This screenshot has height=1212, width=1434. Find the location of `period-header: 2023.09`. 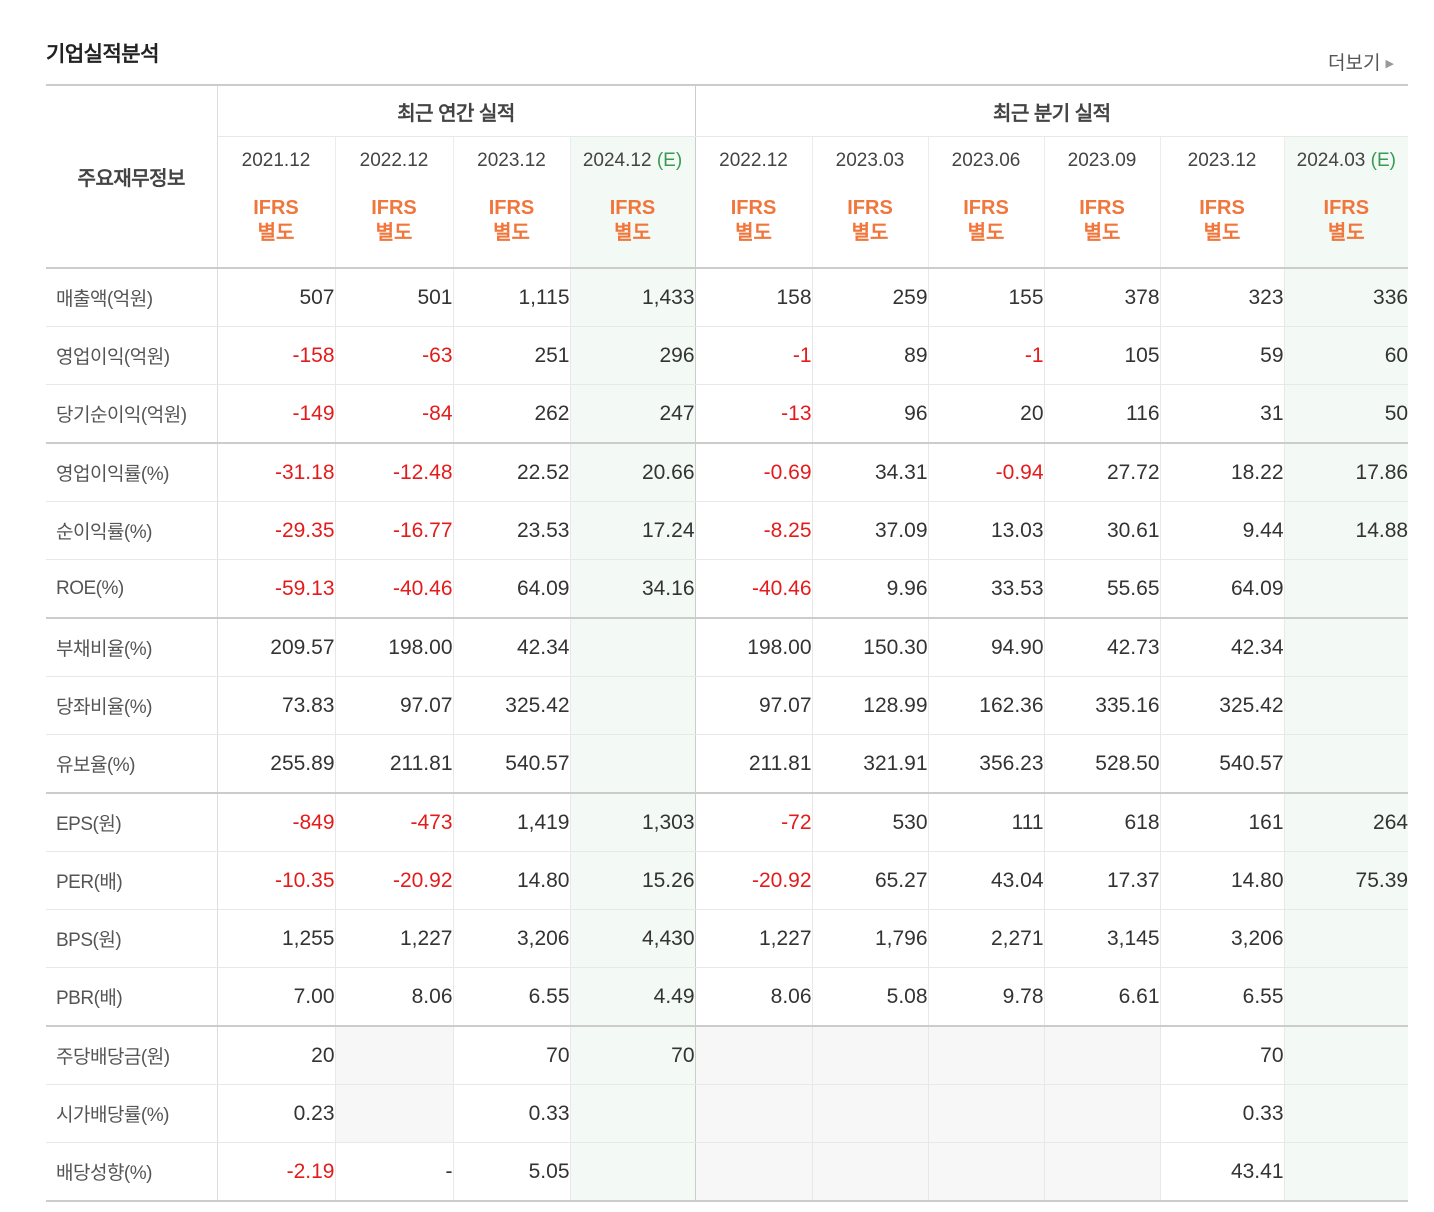

period-header: 2023.09 is located at coordinates (1102, 160).